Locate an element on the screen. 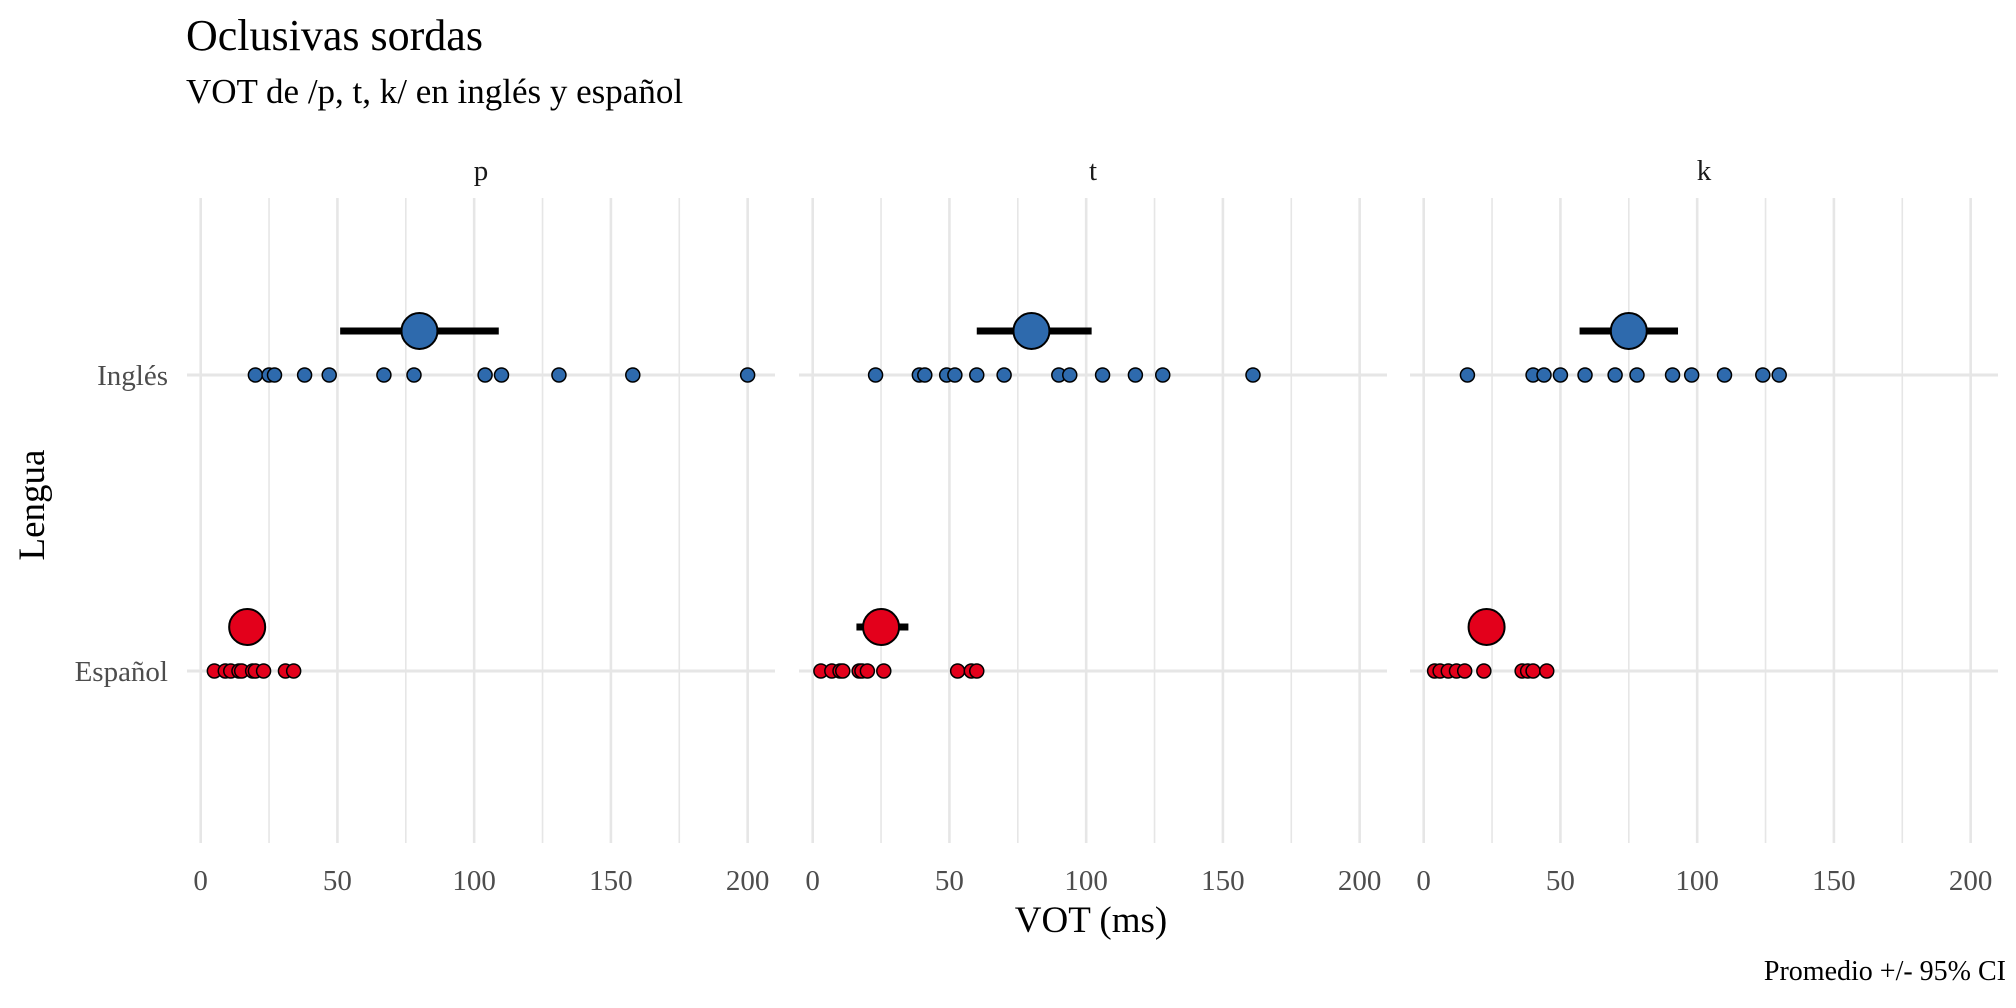 This screenshot has width=2016, height=1008. facet-strip-label: k is located at coordinates (1704, 171).